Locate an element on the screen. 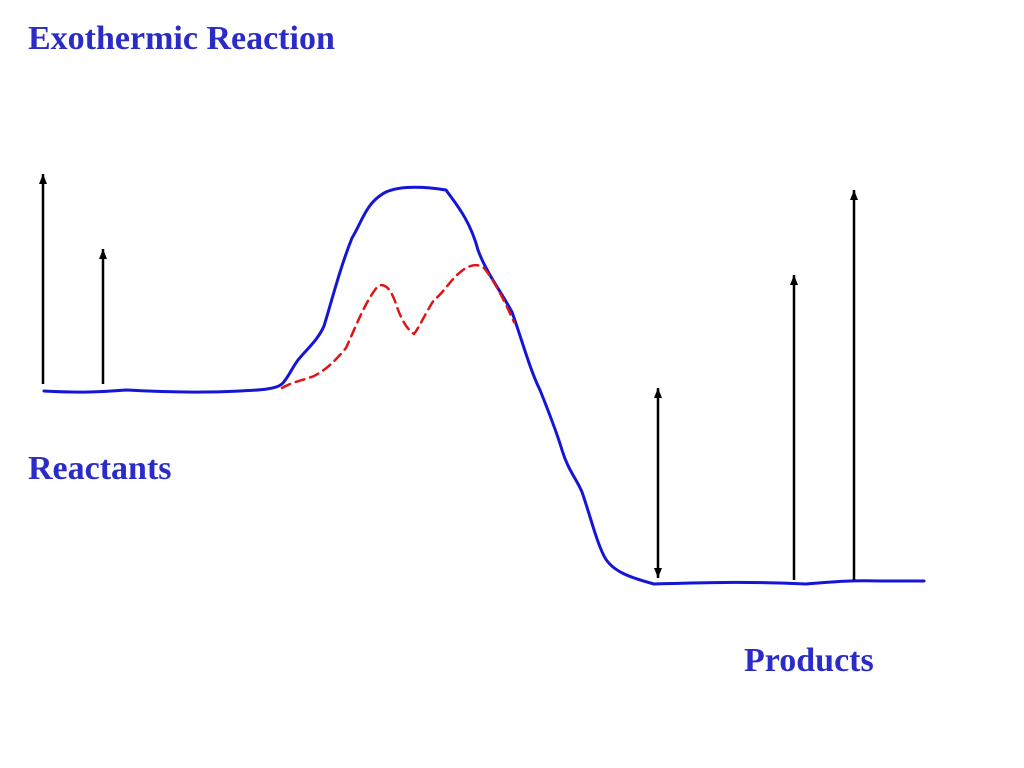 This screenshot has width=1024, height=768. slide-title: Exothermic Reaction is located at coordinates (181, 38).